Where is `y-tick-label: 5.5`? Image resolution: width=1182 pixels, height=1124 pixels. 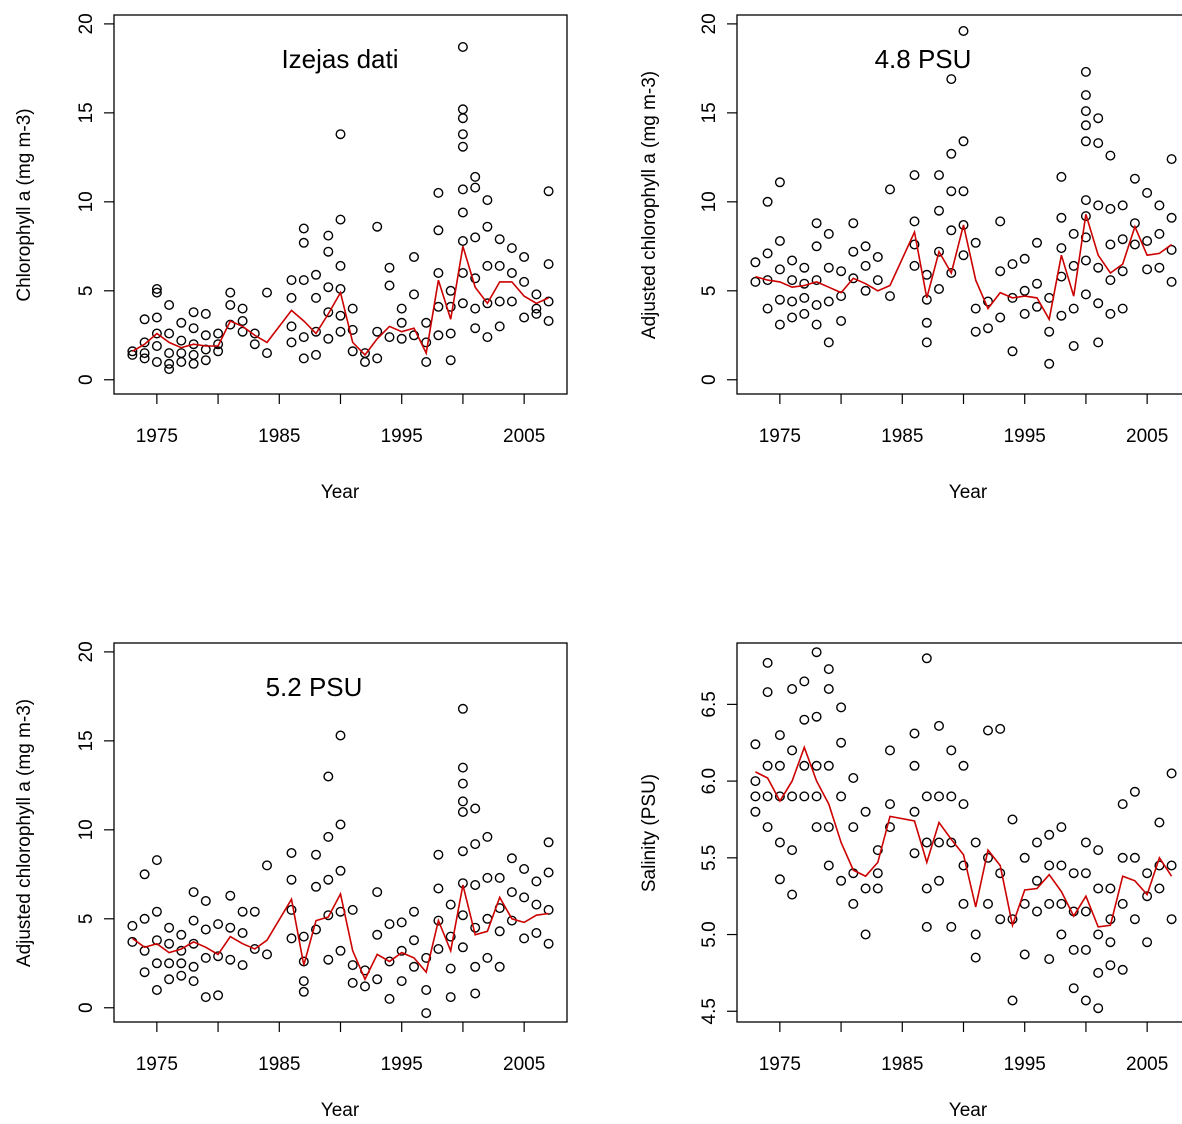 y-tick-label: 5.5 is located at coordinates (709, 858).